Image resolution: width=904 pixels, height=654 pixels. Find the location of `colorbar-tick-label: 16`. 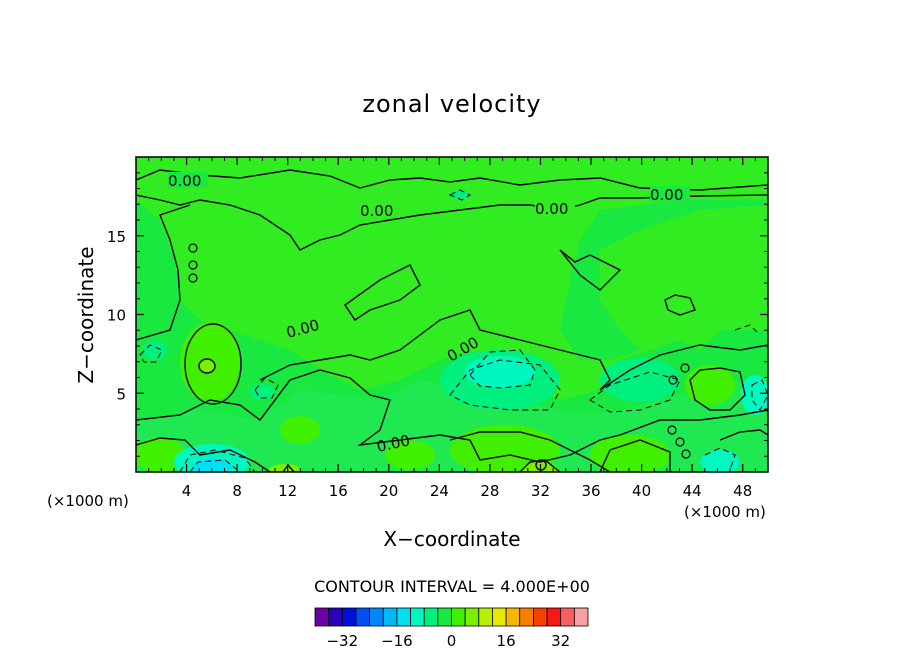

colorbar-tick-label: 16 is located at coordinates (506, 641).